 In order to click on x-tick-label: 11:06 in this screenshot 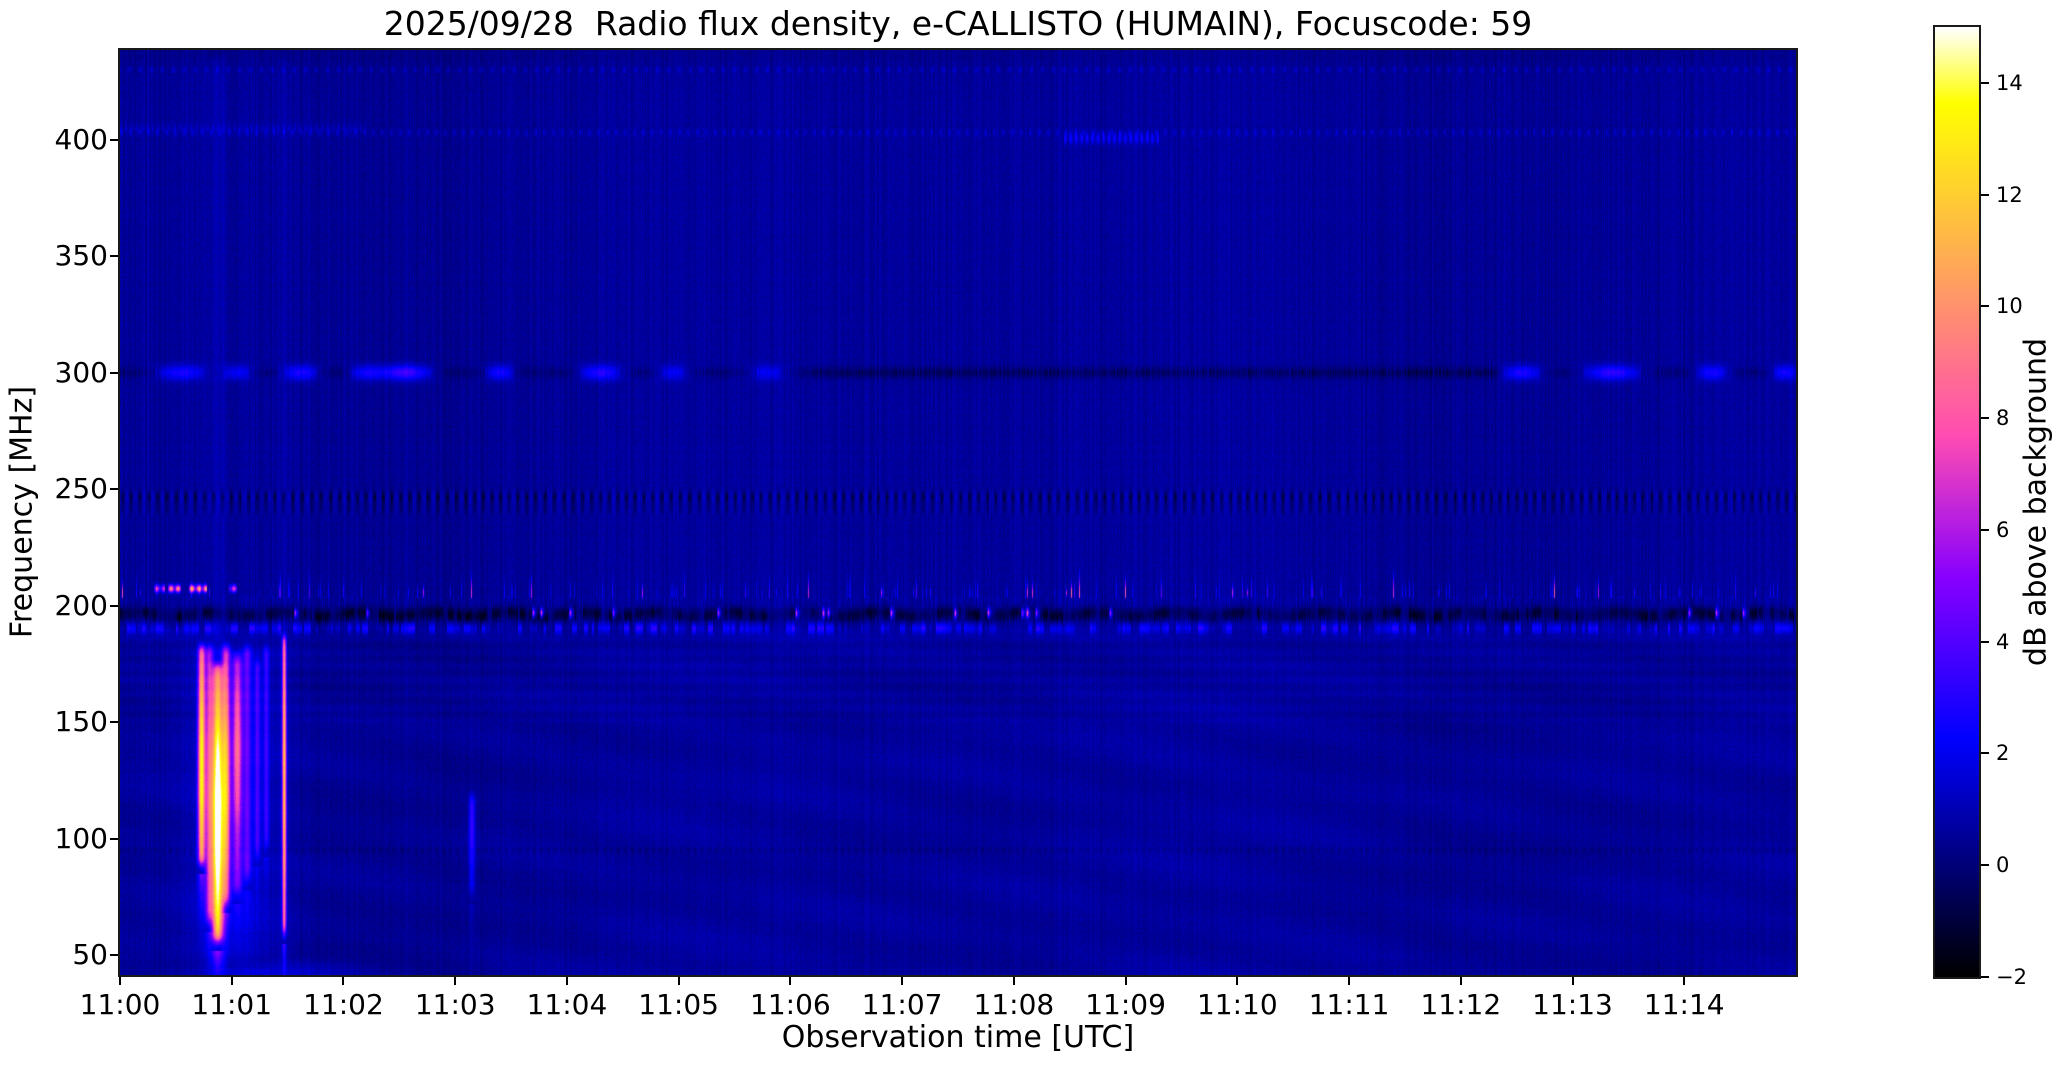, I will do `click(790, 1004)`.